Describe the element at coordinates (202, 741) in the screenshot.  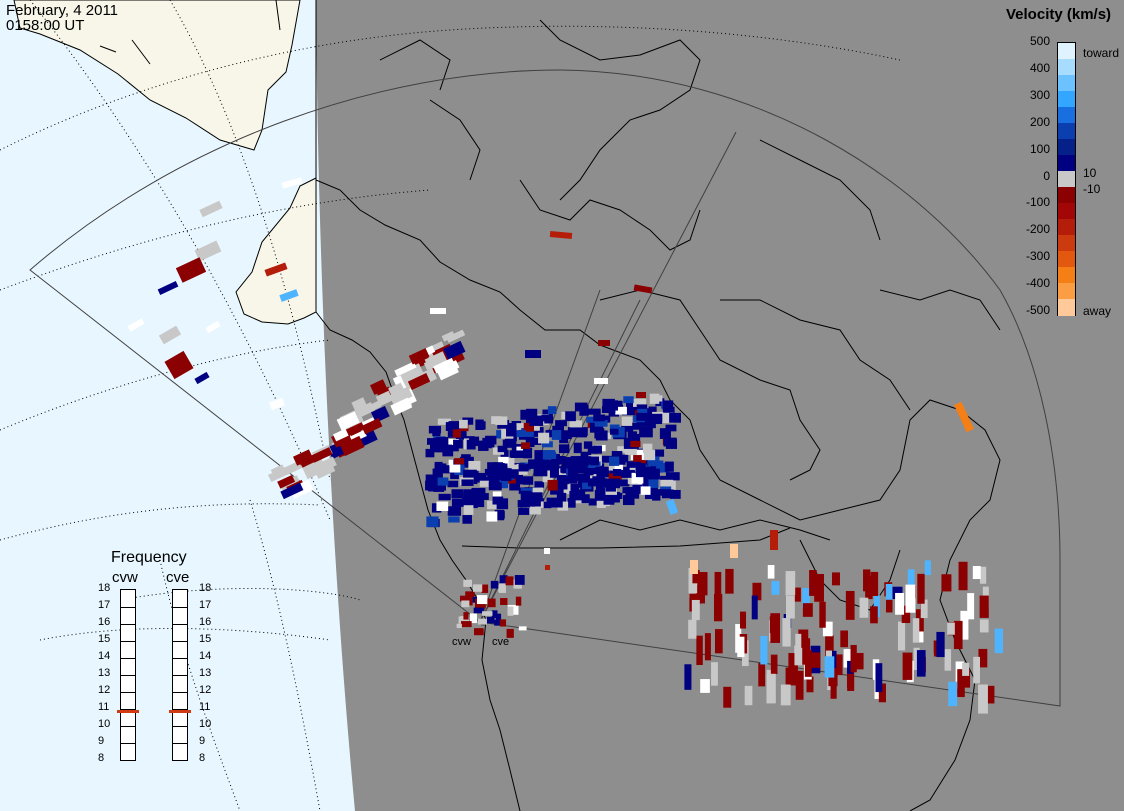
I see `frequency-level-label: 9` at that location.